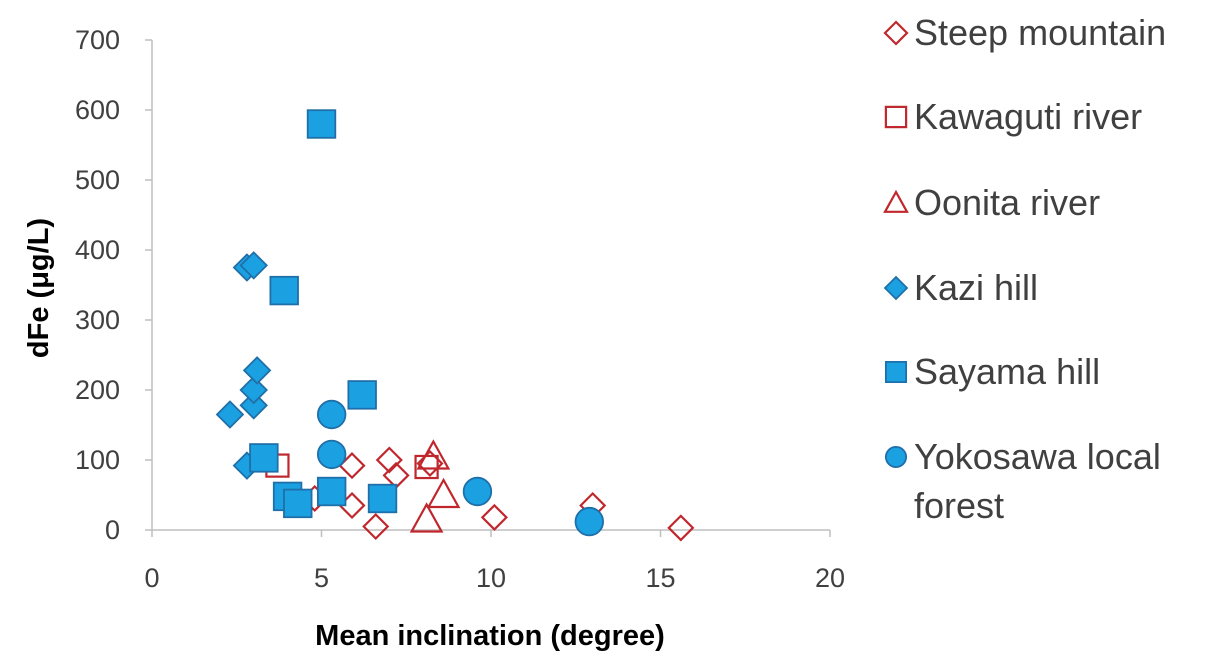  Describe the element at coordinates (1040, 32) in the screenshot. I see `legend-label: Steep mountain` at that location.